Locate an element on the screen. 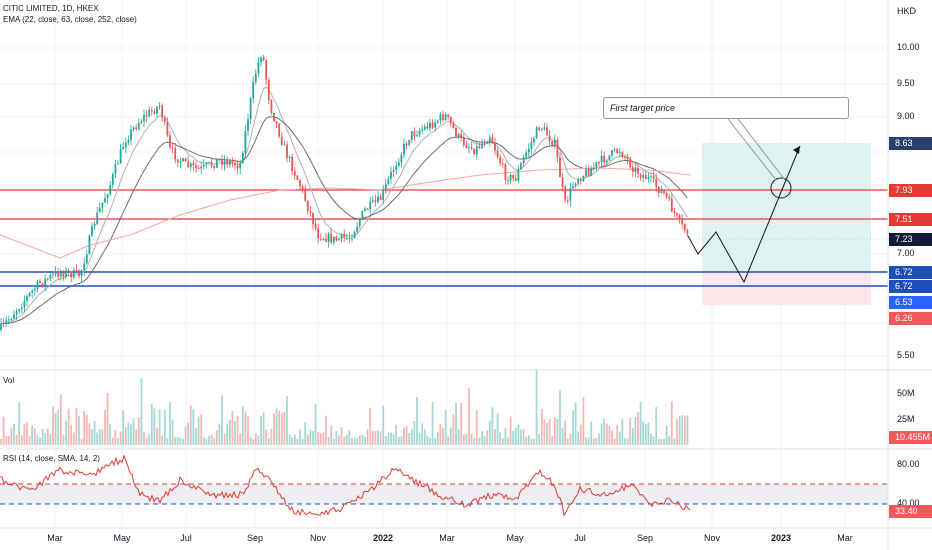 Image resolution: width=932 pixels, height=550 pixels. volume-legend: Vol is located at coordinates (9, 380).